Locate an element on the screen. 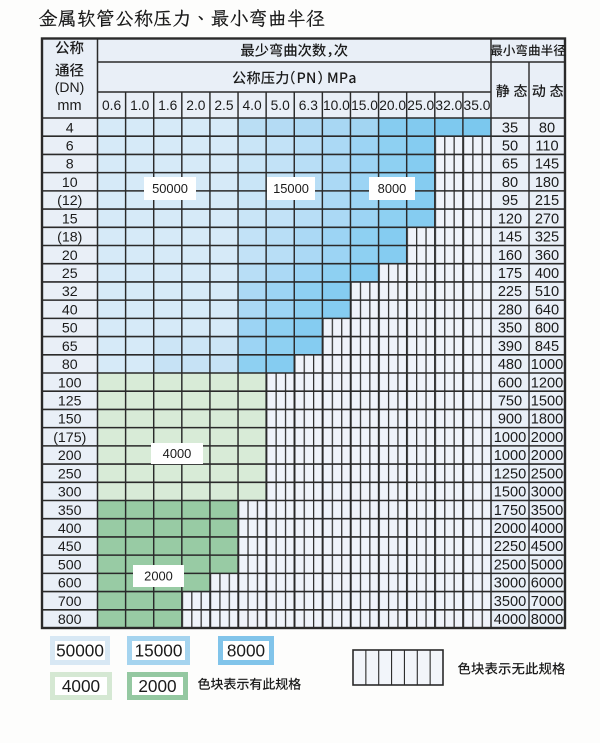 The image size is (600, 743). svg-text: 160 is located at coordinates (510, 256).